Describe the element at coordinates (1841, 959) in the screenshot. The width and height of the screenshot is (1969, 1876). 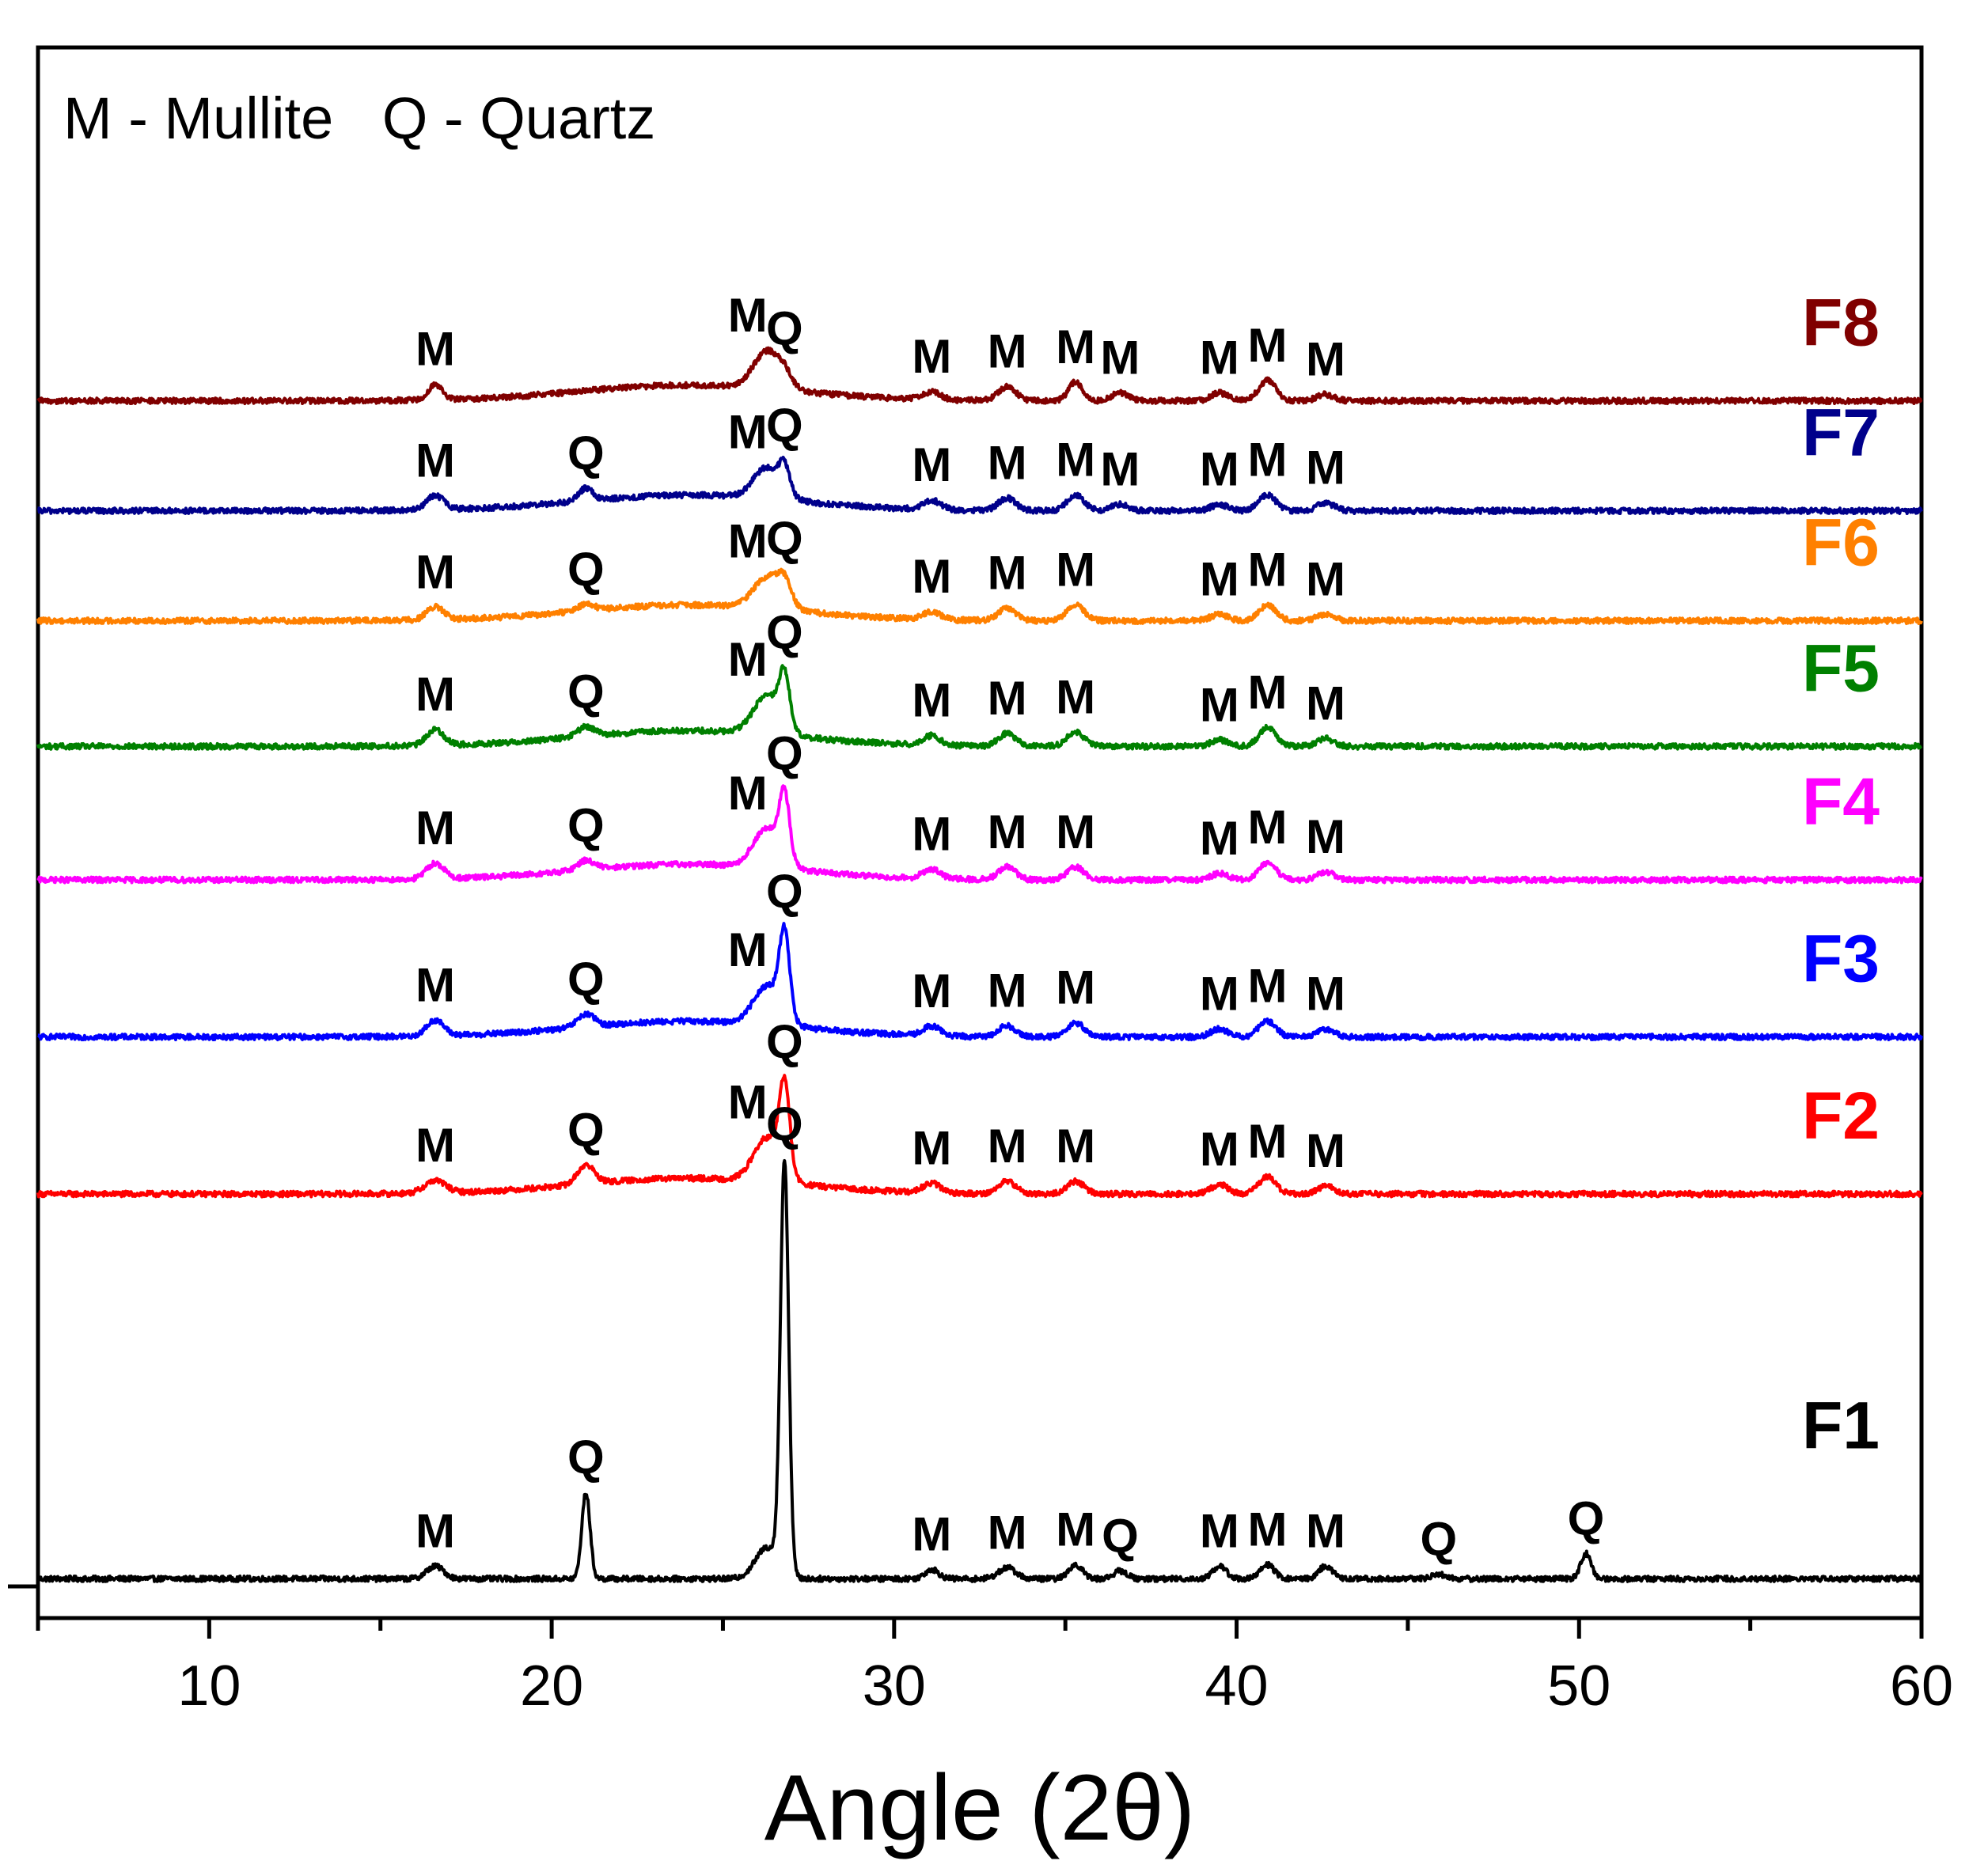
I see `series-label-f3: F3` at that location.